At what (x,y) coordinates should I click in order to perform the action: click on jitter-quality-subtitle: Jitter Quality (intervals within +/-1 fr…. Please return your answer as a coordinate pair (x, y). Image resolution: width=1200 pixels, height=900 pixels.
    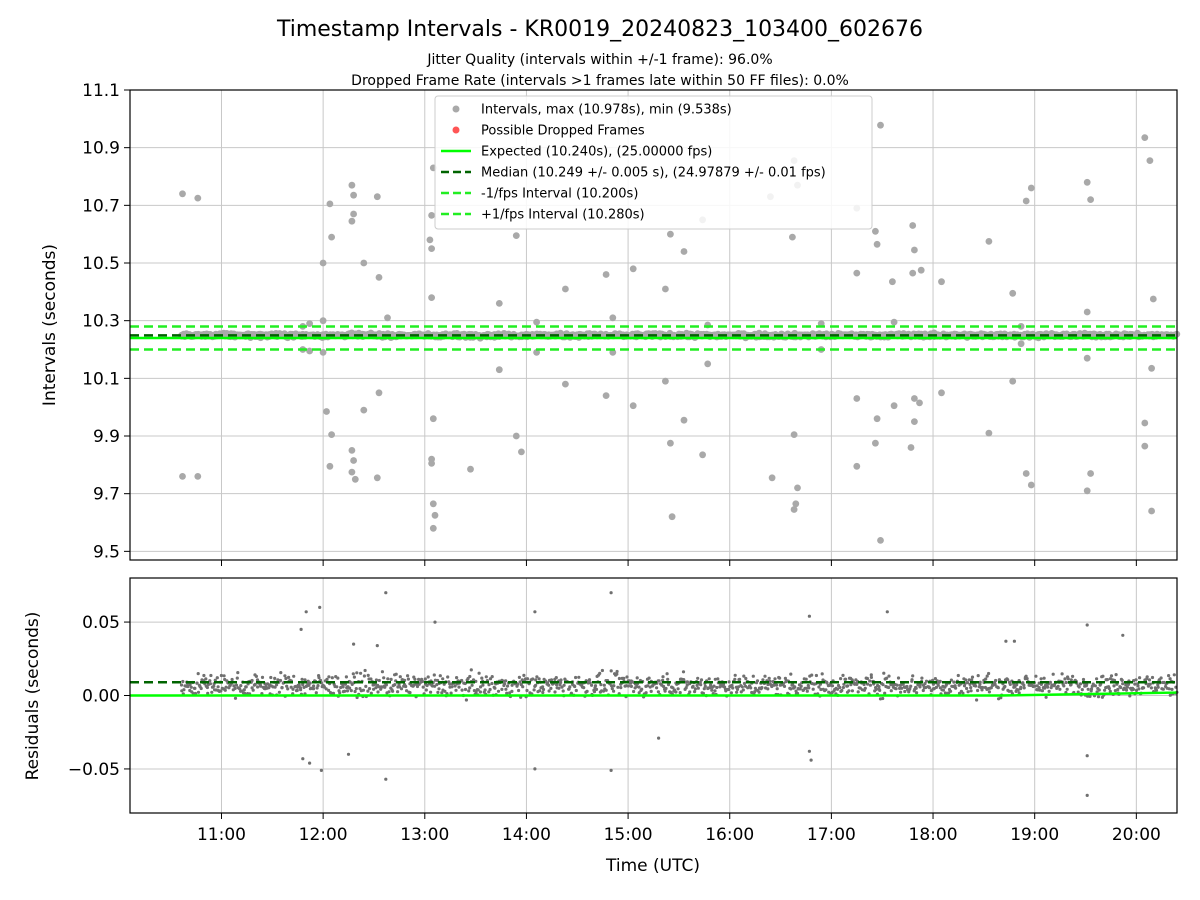
    Looking at the image, I should click on (599, 60).